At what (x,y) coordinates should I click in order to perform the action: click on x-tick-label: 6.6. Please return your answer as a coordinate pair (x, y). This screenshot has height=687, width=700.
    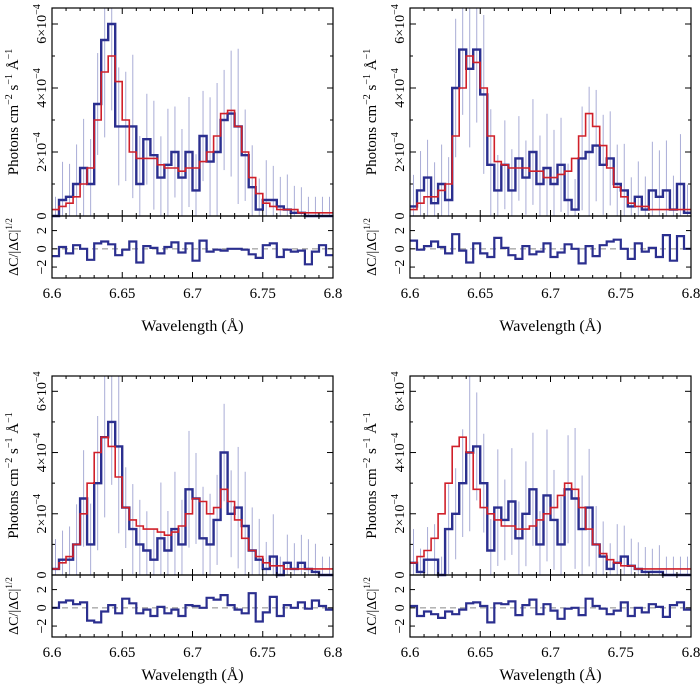
    Looking at the image, I should click on (52, 653).